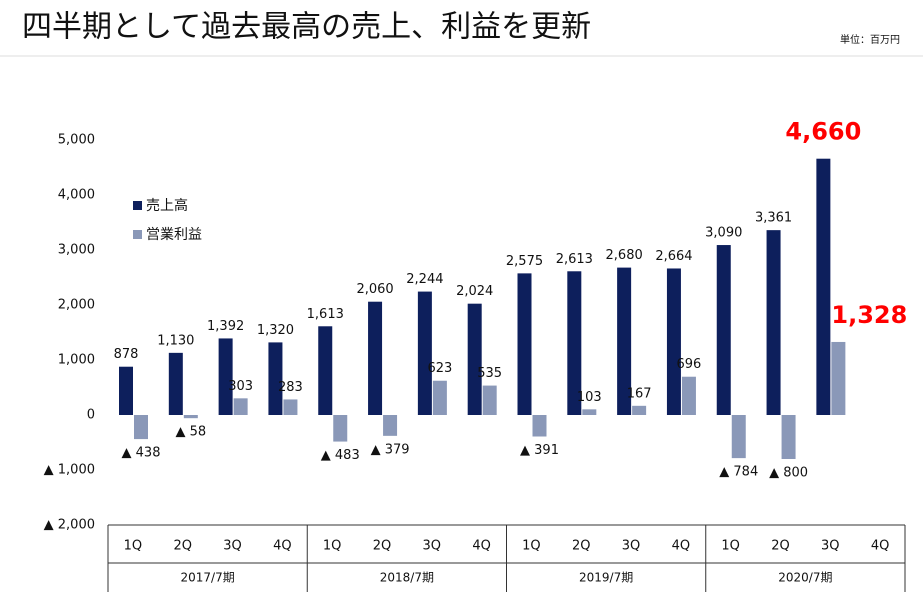 The image size is (923, 601). What do you see at coordinates (439, 368) in the screenshot?
I see `data-label: 623` at bounding box center [439, 368].